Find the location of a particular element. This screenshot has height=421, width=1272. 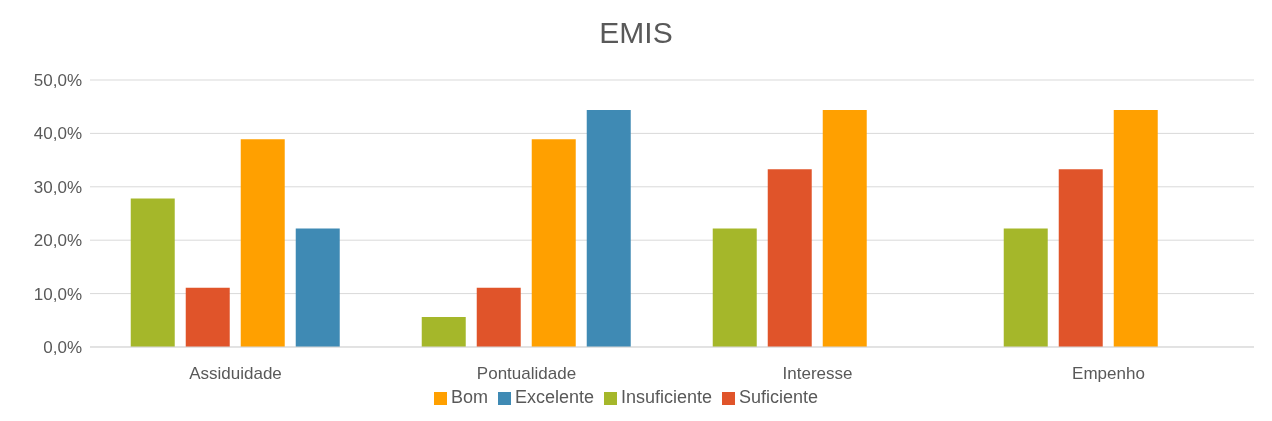

y-tick-label: 10,0% is located at coordinates (57, 294).